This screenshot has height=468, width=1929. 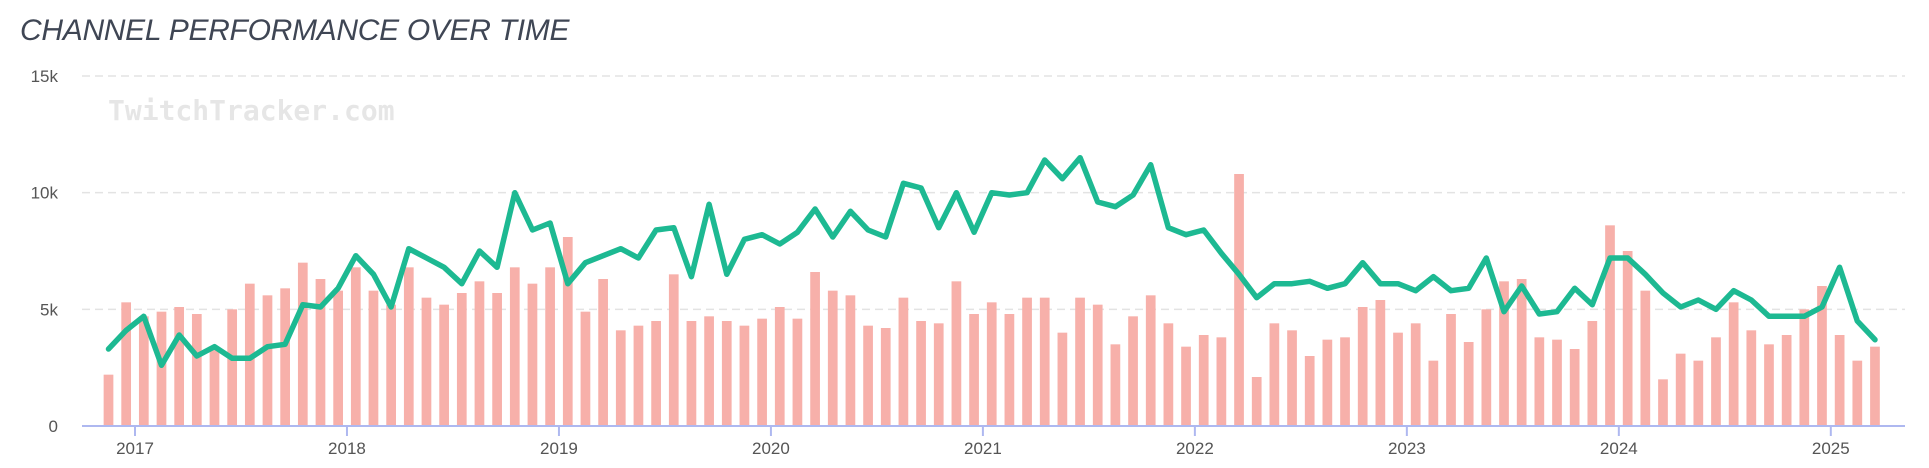 I want to click on y-tick-label: 5k, so click(x=49, y=309).